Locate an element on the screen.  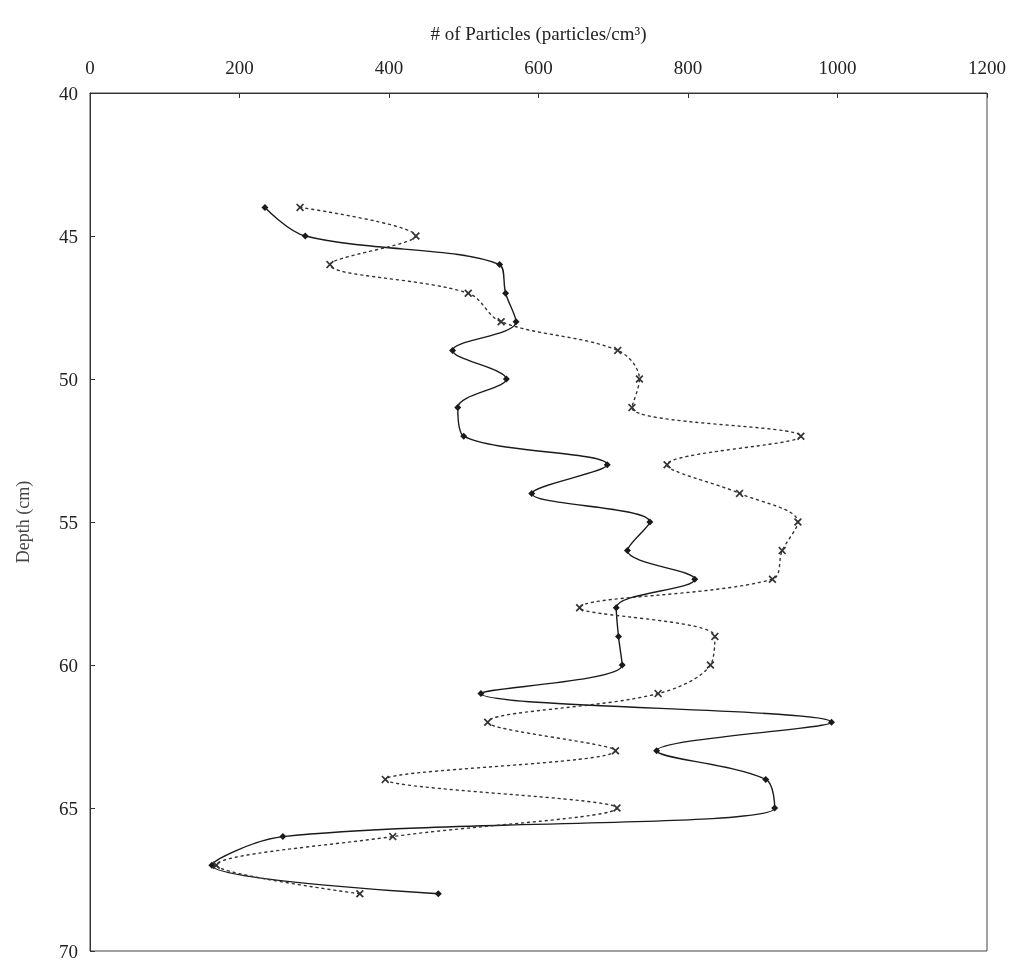
y-tick-label: 45 is located at coordinates (68, 236).